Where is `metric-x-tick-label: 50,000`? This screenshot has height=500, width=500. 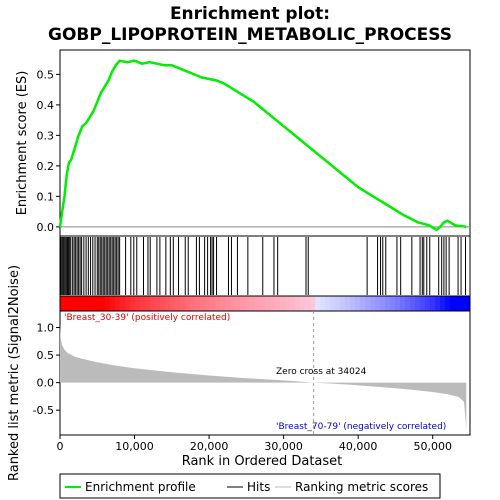 metric-x-tick-label: 50,000 is located at coordinates (432, 446).